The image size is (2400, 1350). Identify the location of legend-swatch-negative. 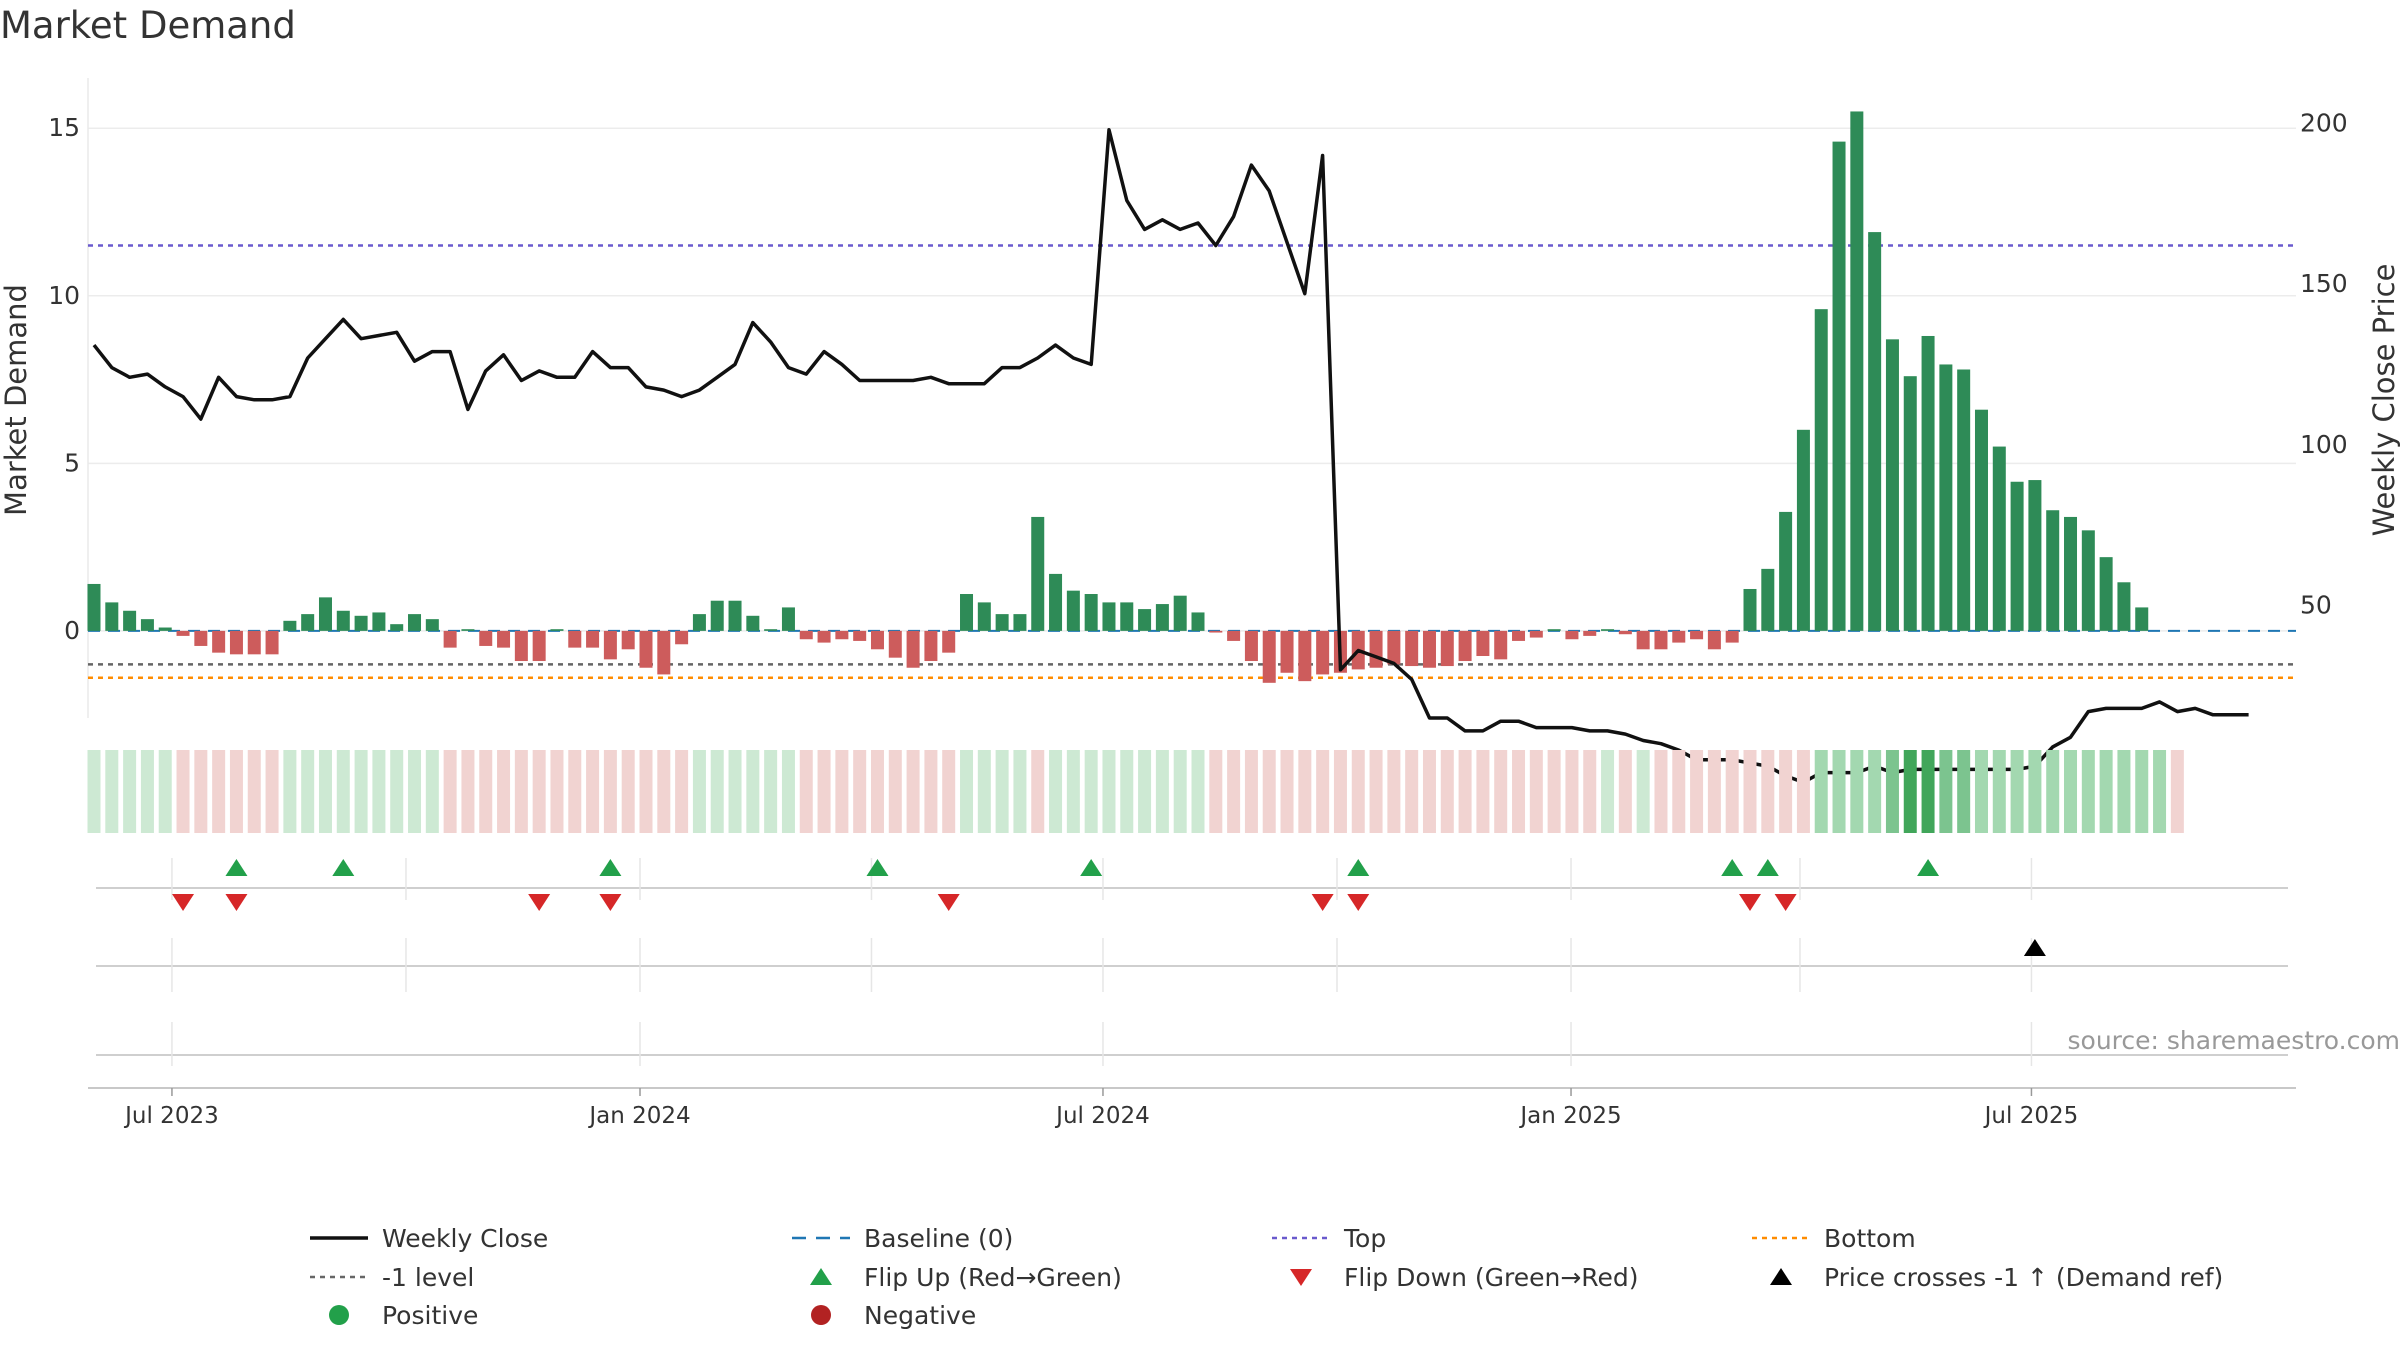
(821, 1315).